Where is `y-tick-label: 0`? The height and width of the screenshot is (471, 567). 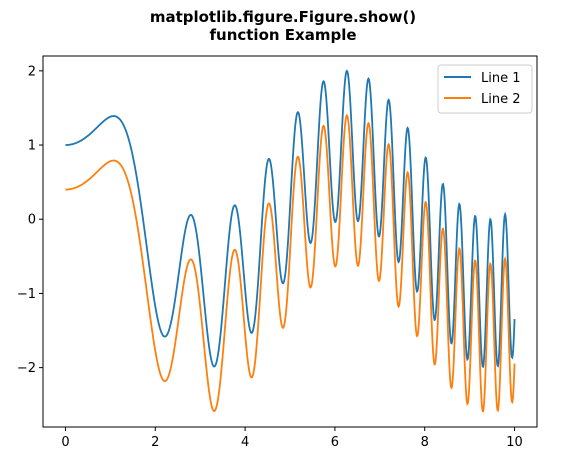
y-tick-label: 0 is located at coordinates (32, 220).